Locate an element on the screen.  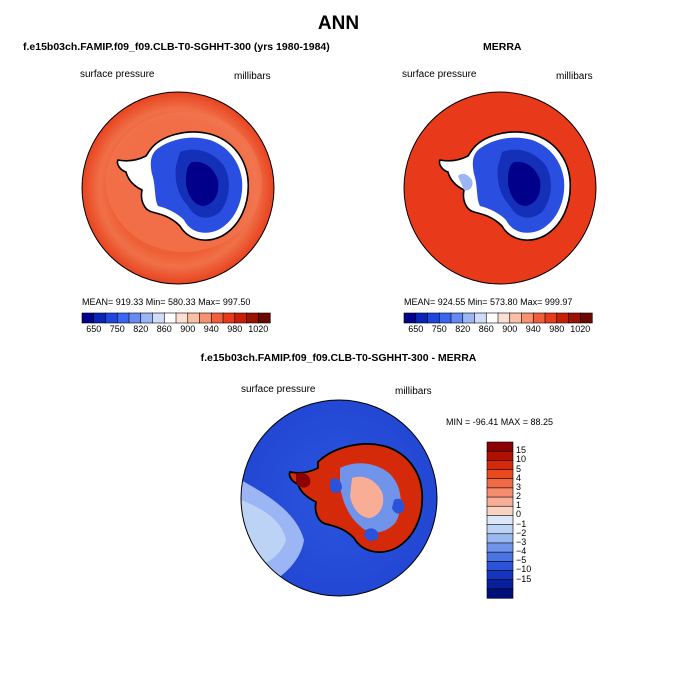
diff-colorbar-tick-label: 15 is located at coordinates (521, 450).